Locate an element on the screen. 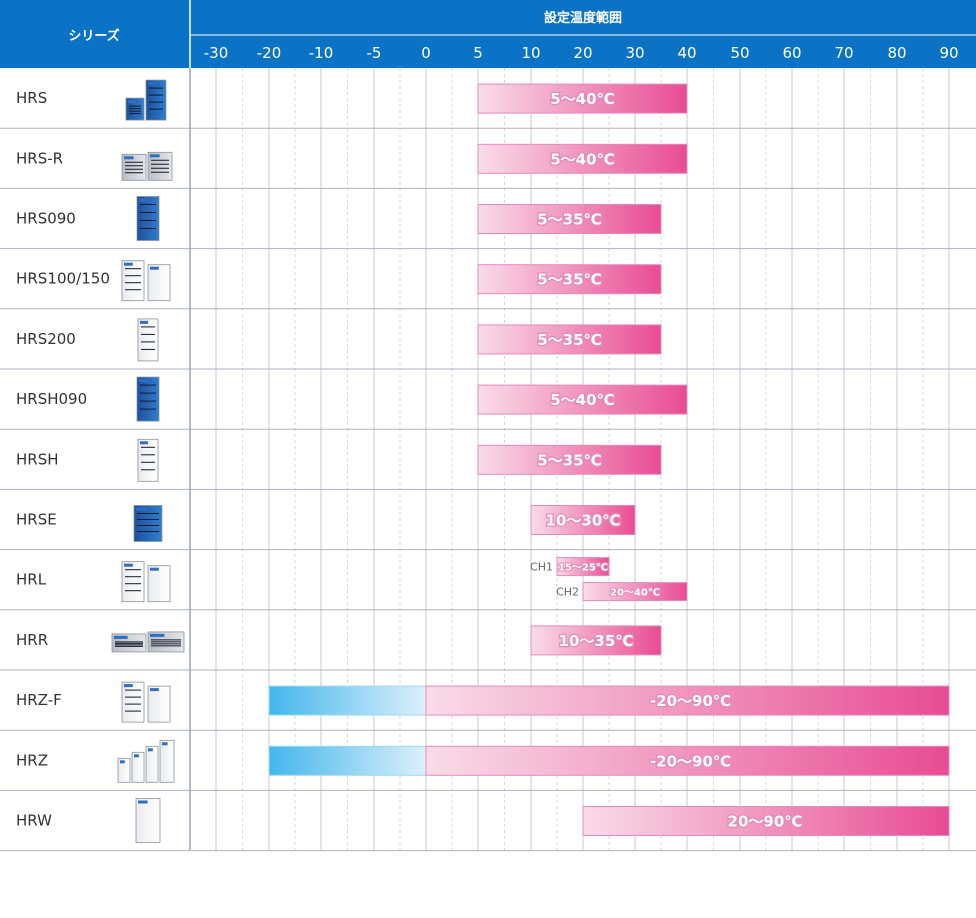 This screenshot has height=918, width=976. chiller-rack-icon is located at coordinates (148, 642).